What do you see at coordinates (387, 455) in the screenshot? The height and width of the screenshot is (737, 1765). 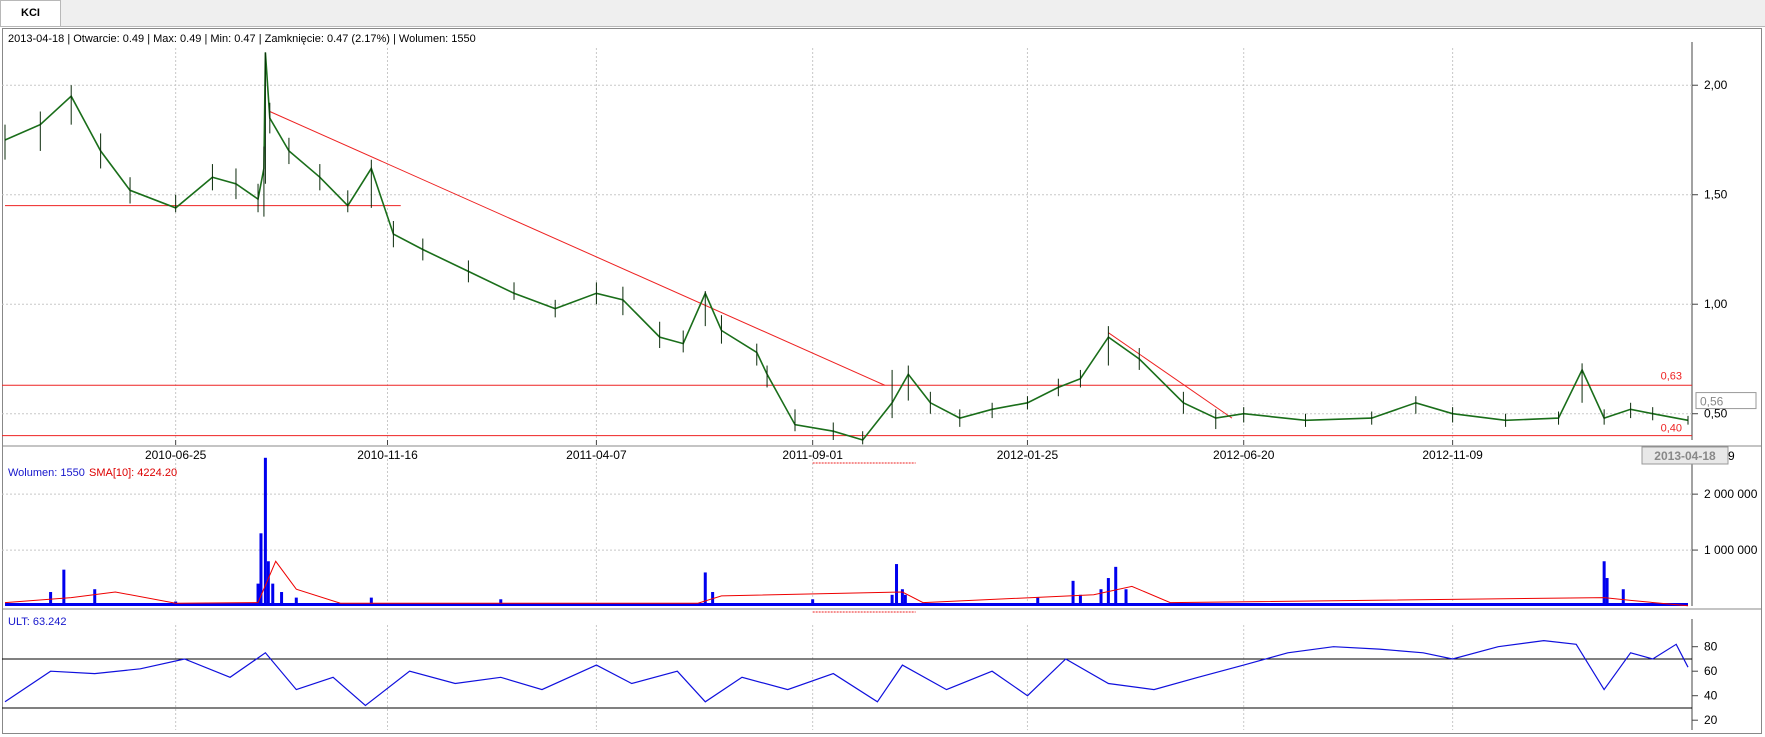 I see `x-tick-label: 2010-11-16` at bounding box center [387, 455].